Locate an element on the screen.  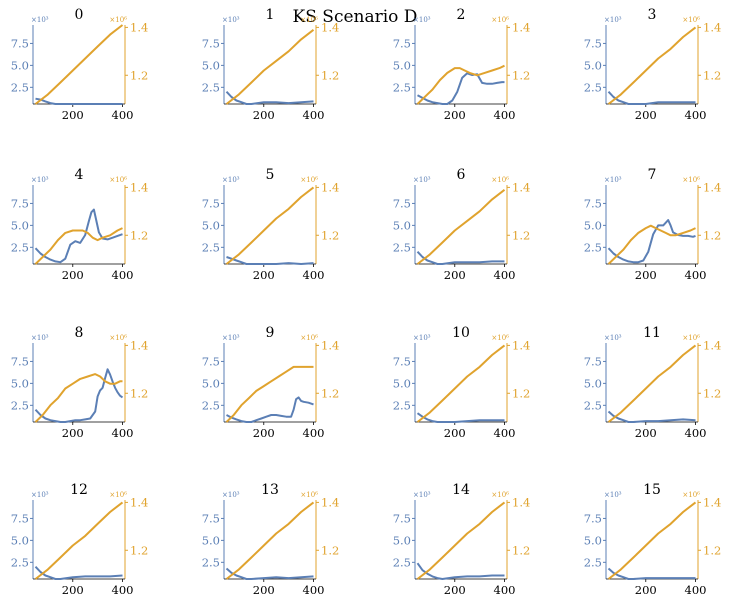
panel-title: 13 is located at coordinates (270, 490).